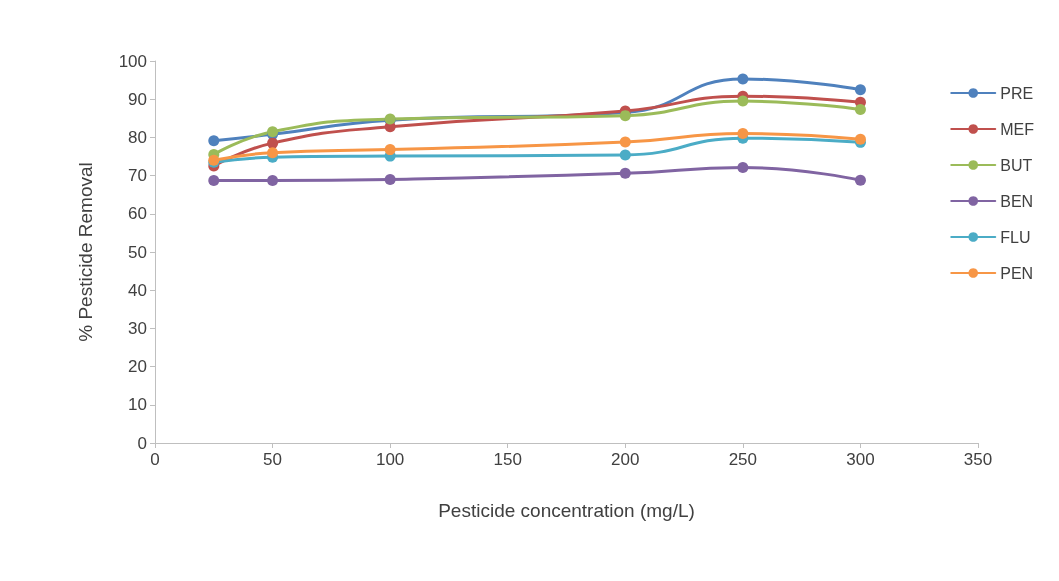 This screenshot has height=581, width=1059. What do you see at coordinates (137, 252) in the screenshot?
I see `y-tick-label: 50` at bounding box center [137, 252].